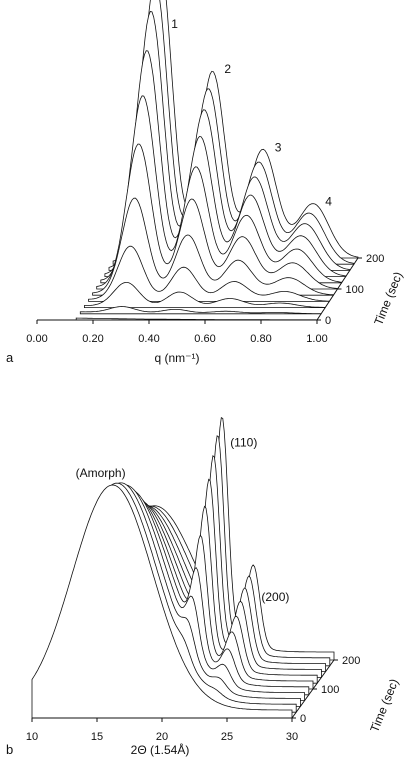 This screenshot has width=406, height=764. I want to click on panel-a-x-tick-label: 0.60, so click(204, 339).